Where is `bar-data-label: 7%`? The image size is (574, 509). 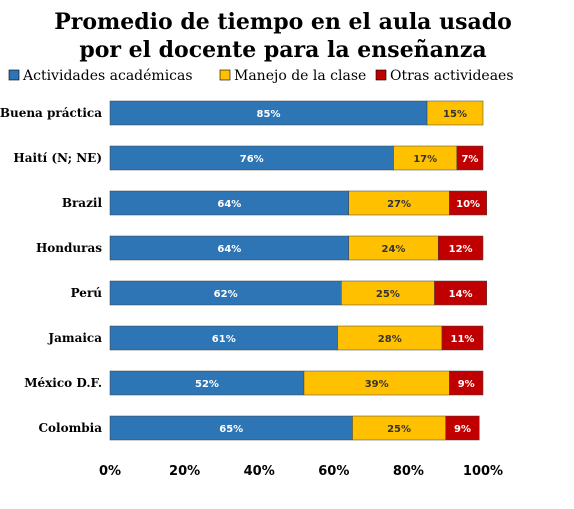 bar-data-label: 7% is located at coordinates (469, 159).